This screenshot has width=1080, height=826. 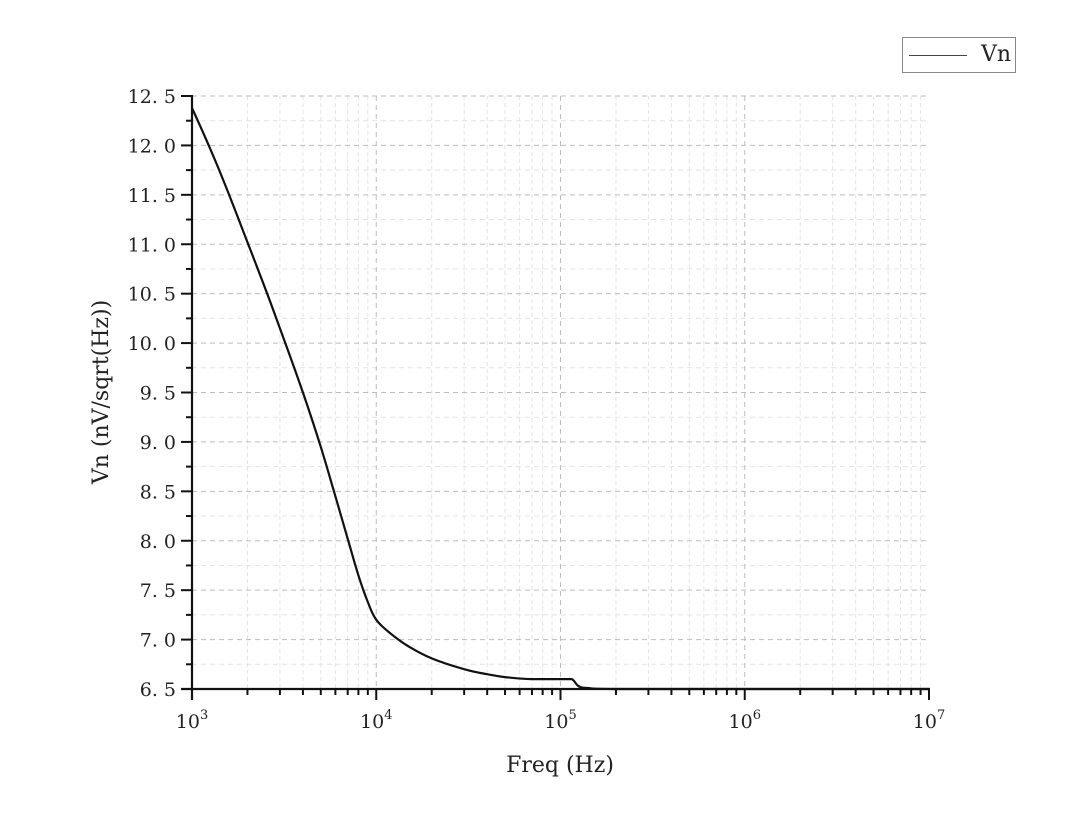 I want to click on x-tick-label: 10⁵, so click(x=560, y=720).